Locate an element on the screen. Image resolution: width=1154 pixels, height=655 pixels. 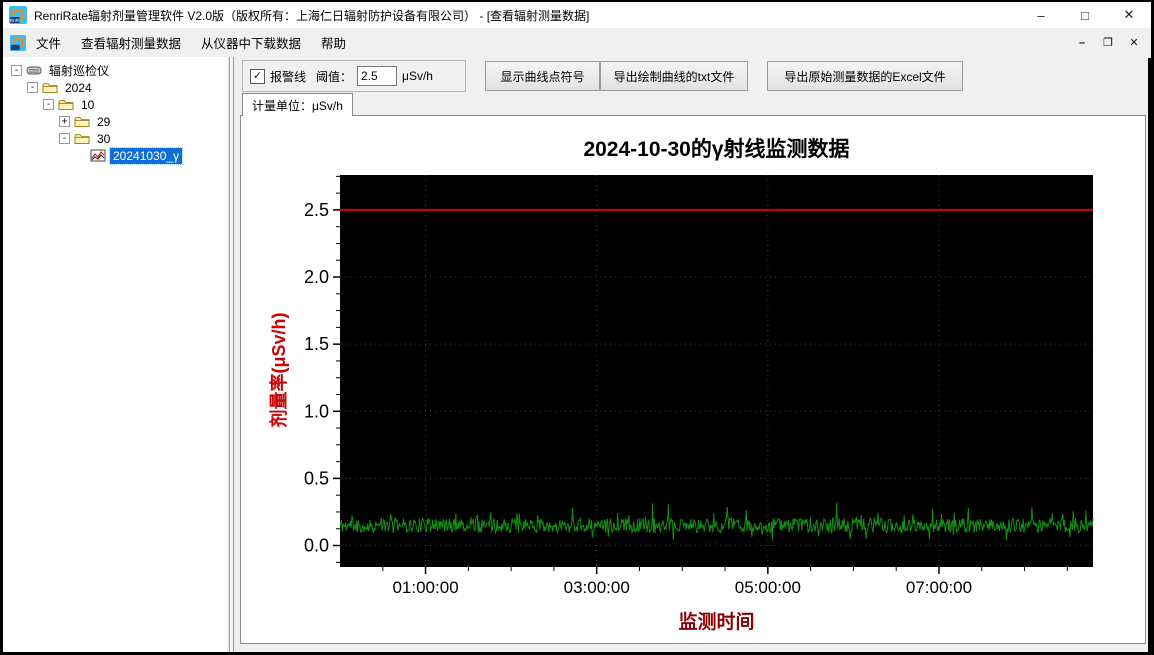
y-tick-label: 1.0 is located at coordinates (316, 411).